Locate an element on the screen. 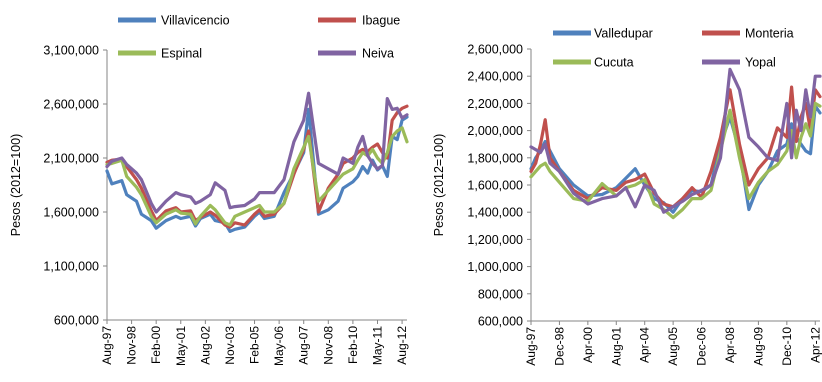 This screenshot has height=382, width=822. x-tick-label: May-11 is located at coordinates (377, 345).